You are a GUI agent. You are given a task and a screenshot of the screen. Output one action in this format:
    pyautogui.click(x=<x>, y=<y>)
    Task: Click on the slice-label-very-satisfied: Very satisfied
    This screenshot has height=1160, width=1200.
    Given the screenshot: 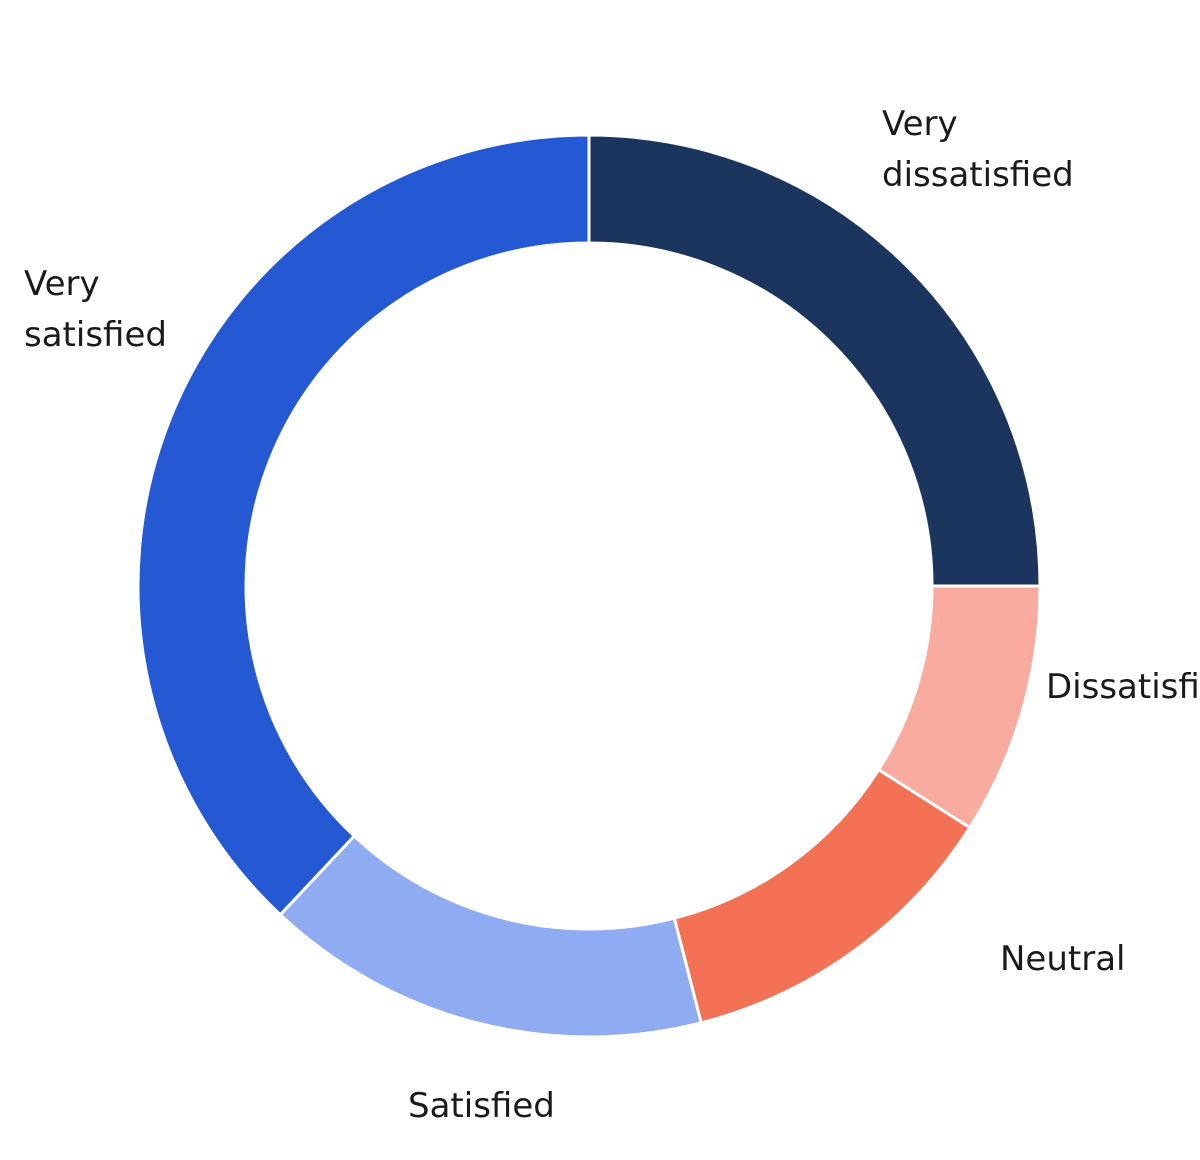 What is the action you would take?
    pyautogui.click(x=95, y=309)
    